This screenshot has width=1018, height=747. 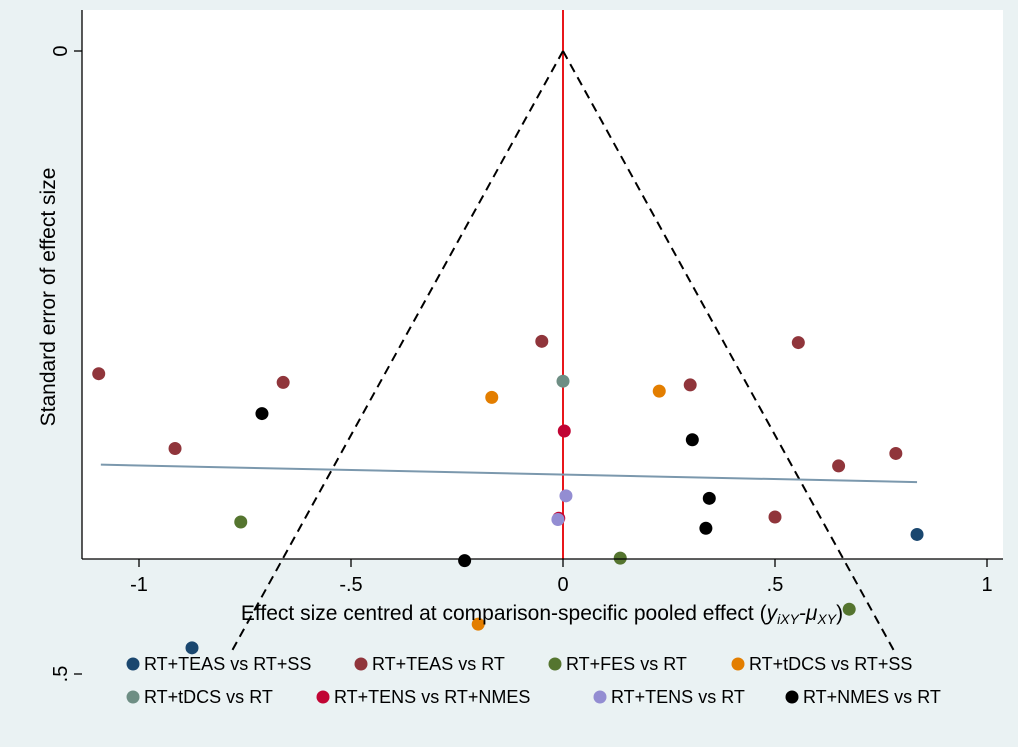 I want to click on y-tick-label: .5, so click(x=61, y=674).